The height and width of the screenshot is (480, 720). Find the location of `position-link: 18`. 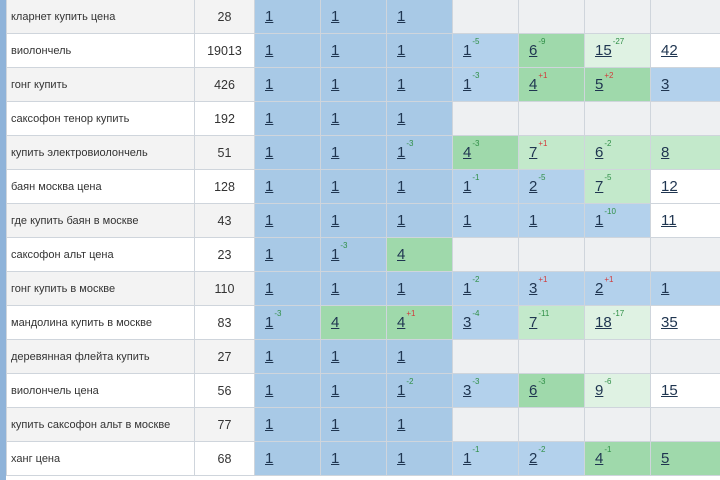

position-link: 18 is located at coordinates (603, 322).